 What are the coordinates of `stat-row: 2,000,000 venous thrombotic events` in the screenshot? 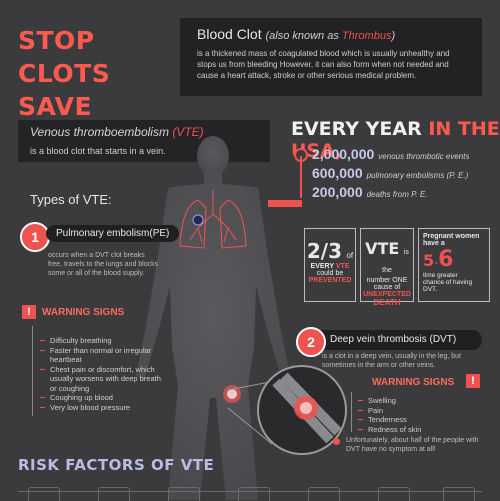 It's located at (390, 154).